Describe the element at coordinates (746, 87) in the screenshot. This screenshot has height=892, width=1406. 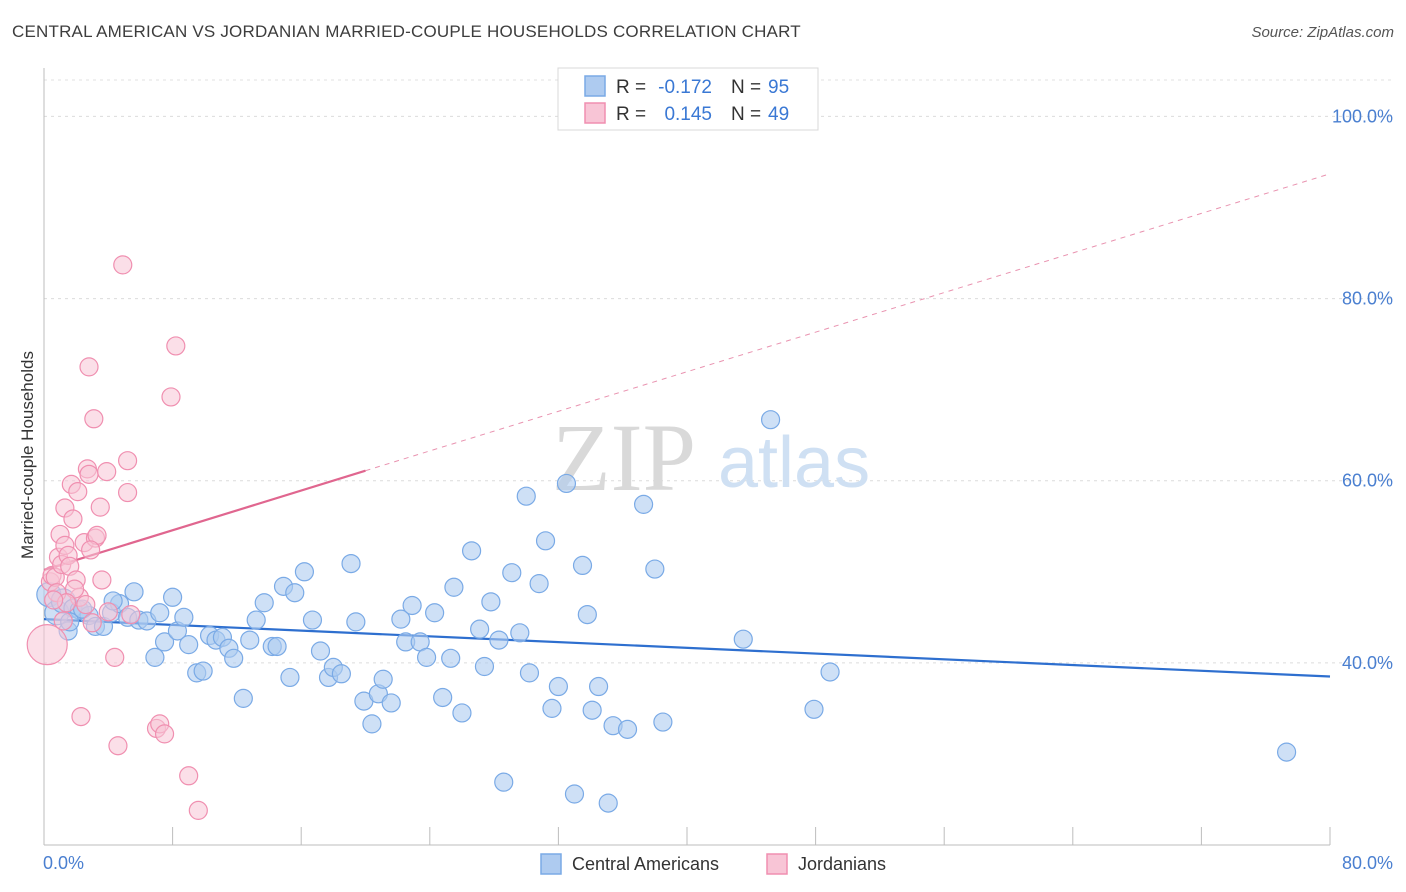
I see `legend-n-label-central: N =` at that location.